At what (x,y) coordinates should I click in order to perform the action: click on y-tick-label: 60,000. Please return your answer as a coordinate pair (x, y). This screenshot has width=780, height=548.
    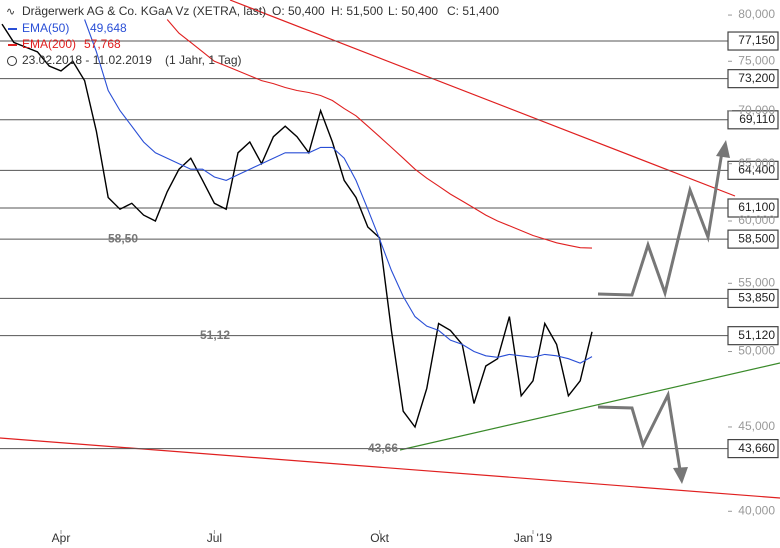
    Looking at the image, I should click on (756, 220).